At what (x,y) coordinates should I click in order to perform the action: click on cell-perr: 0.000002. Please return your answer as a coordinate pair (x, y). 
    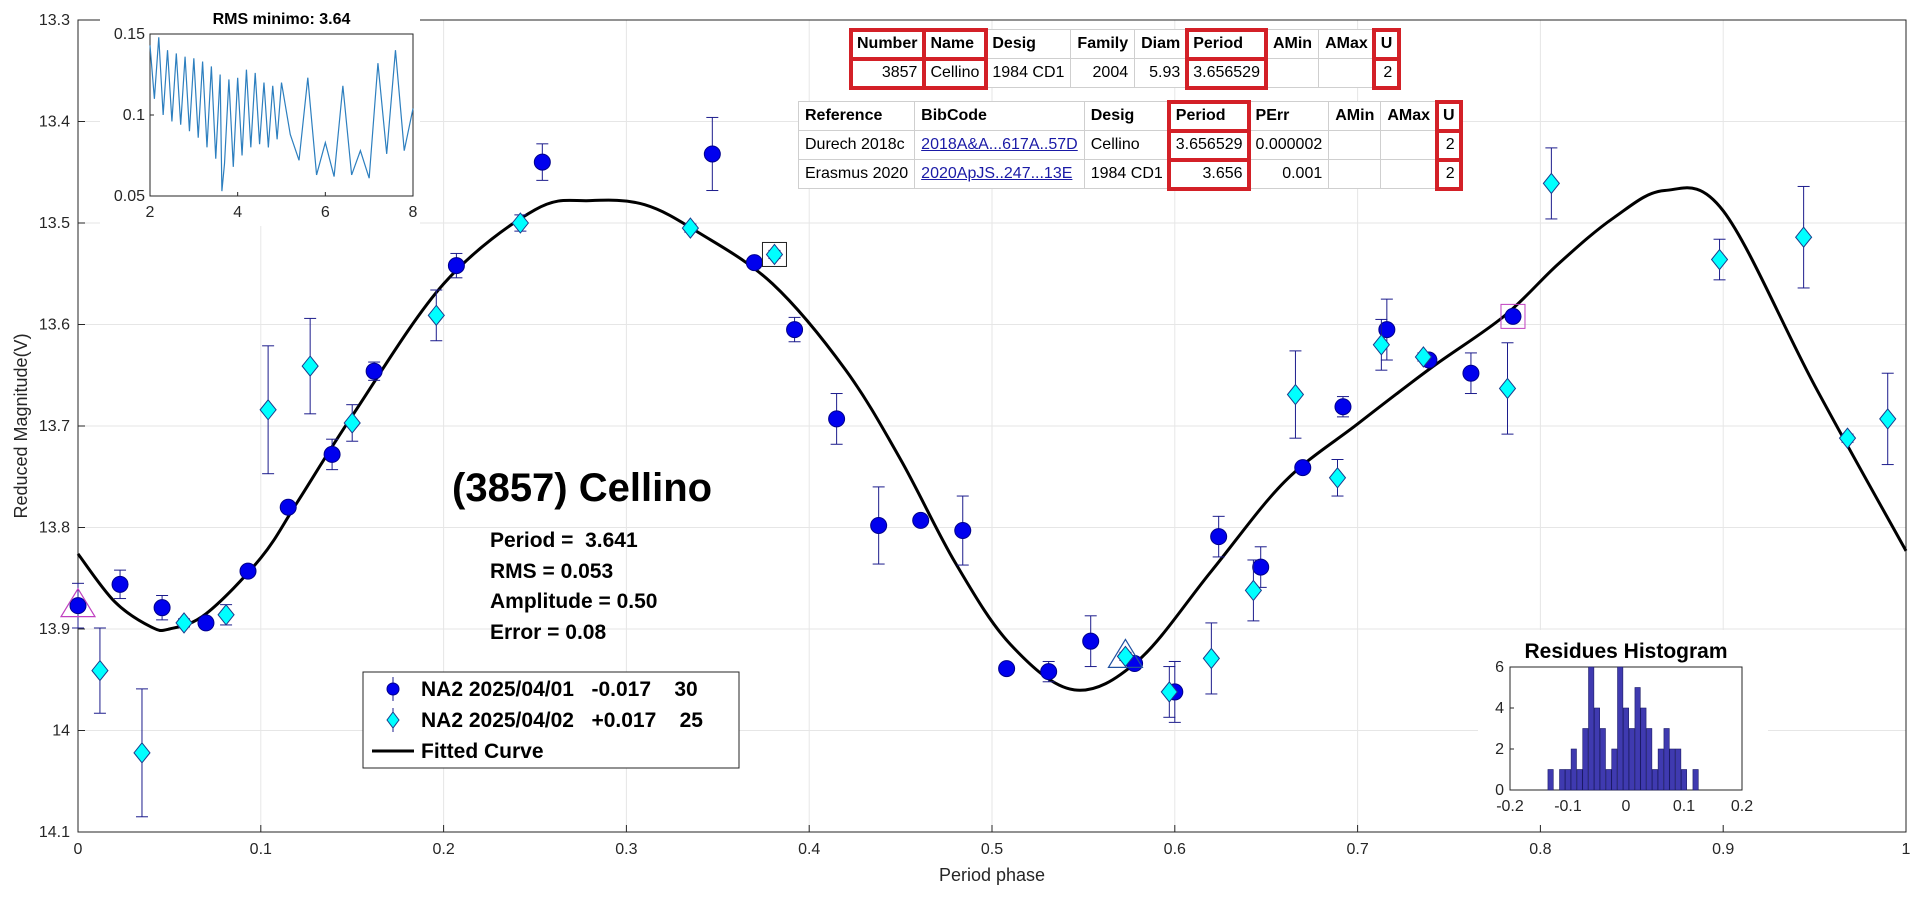
    Looking at the image, I should click on (1289, 145).